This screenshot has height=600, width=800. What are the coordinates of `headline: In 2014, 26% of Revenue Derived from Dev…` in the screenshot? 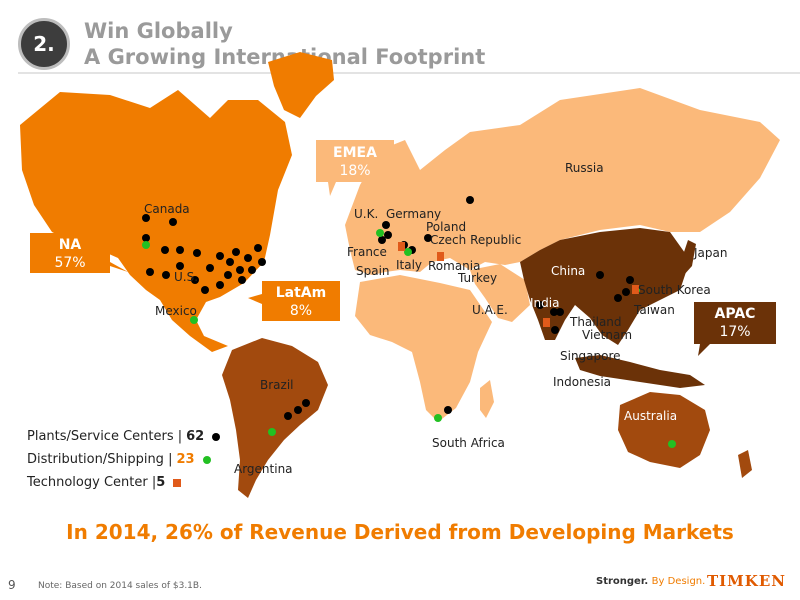 It's located at (400, 532).